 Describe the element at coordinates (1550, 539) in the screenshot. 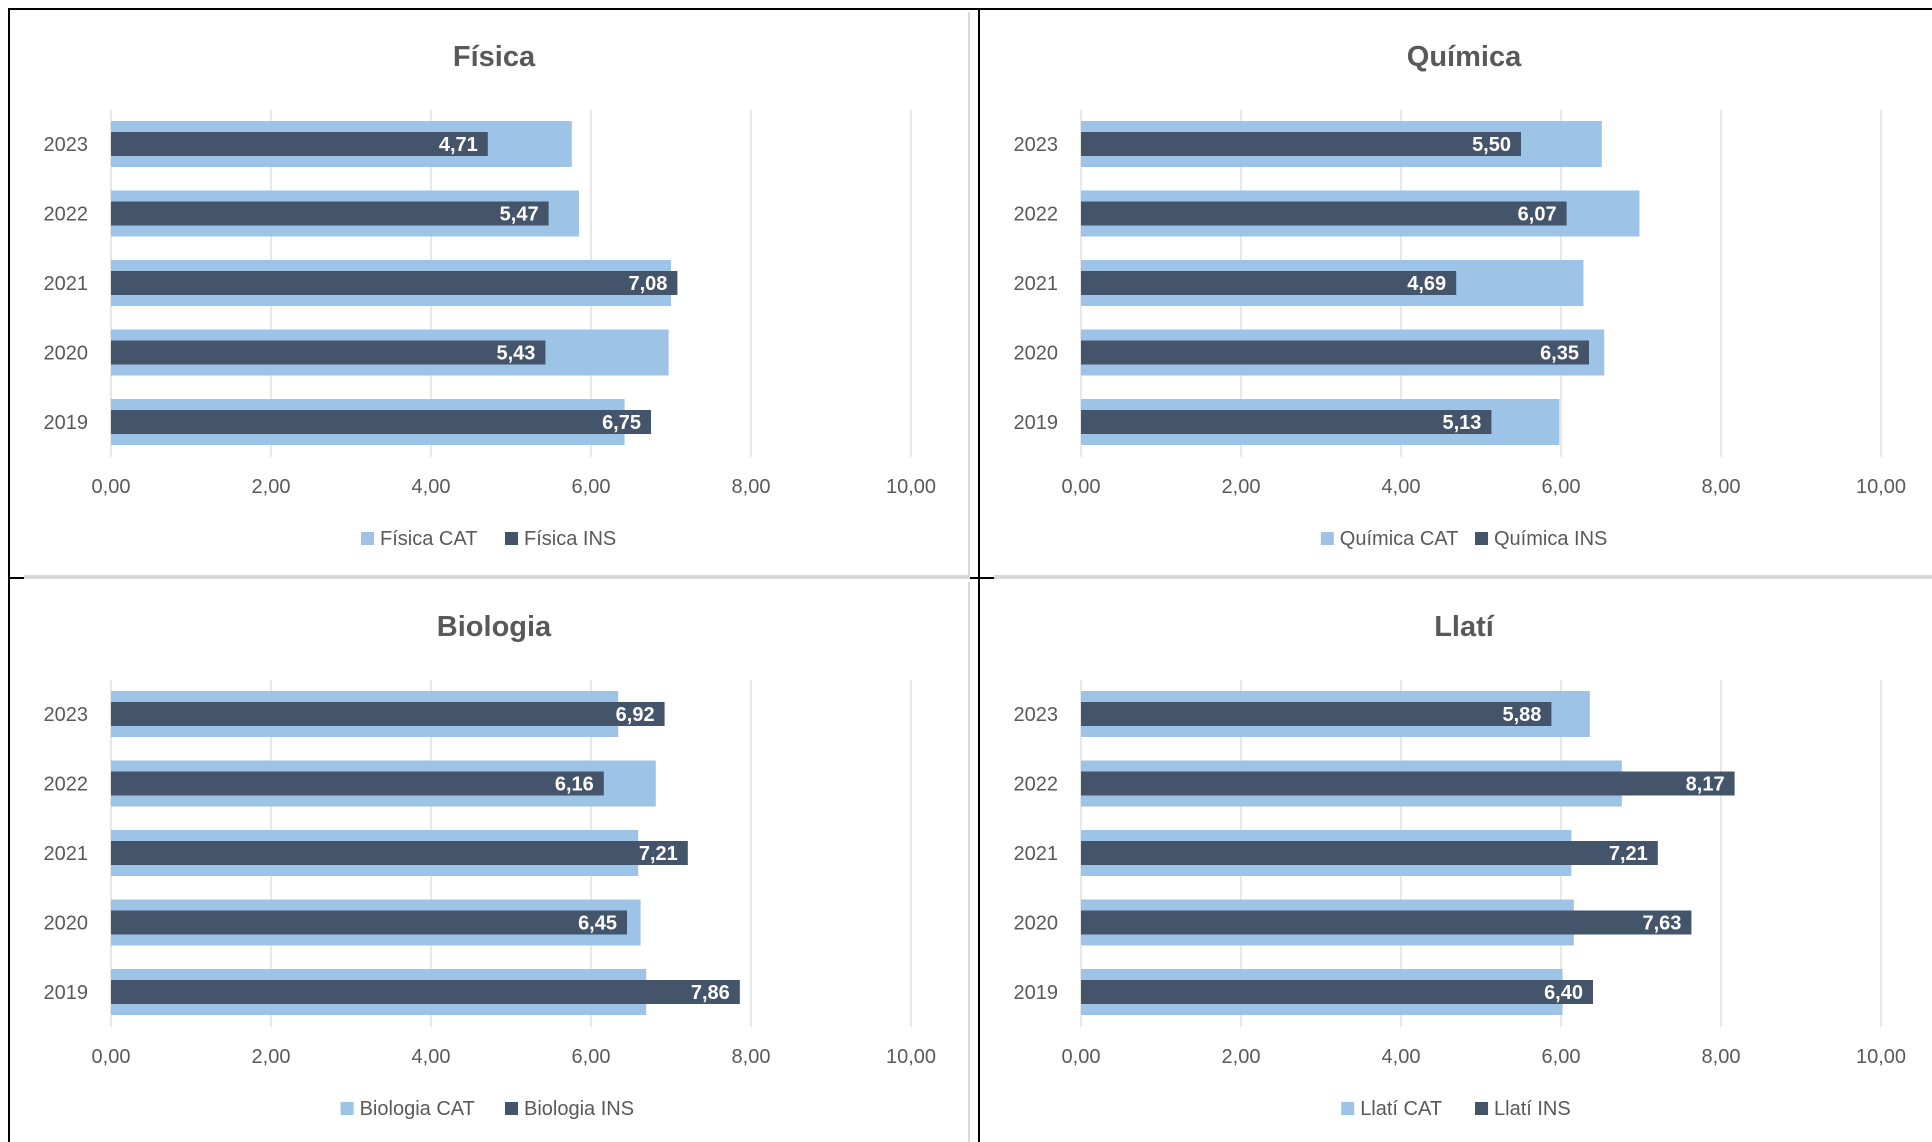

I see `legend-label: Química INS` at that location.